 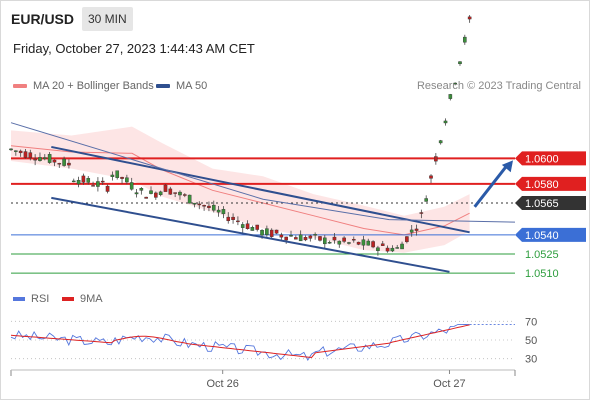 I want to click on ma50-swatch, so click(x=163, y=86).